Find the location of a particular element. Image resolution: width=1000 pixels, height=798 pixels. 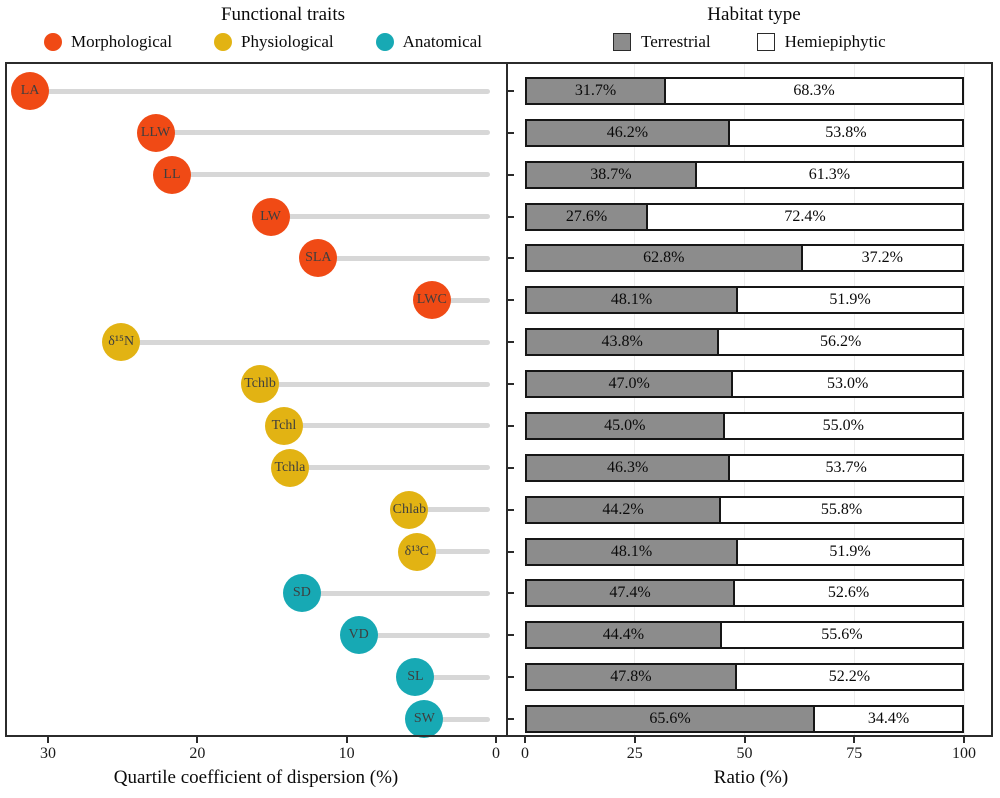

trait-dot-δ¹⁵N: δ¹⁵N is located at coordinates (121, 342).